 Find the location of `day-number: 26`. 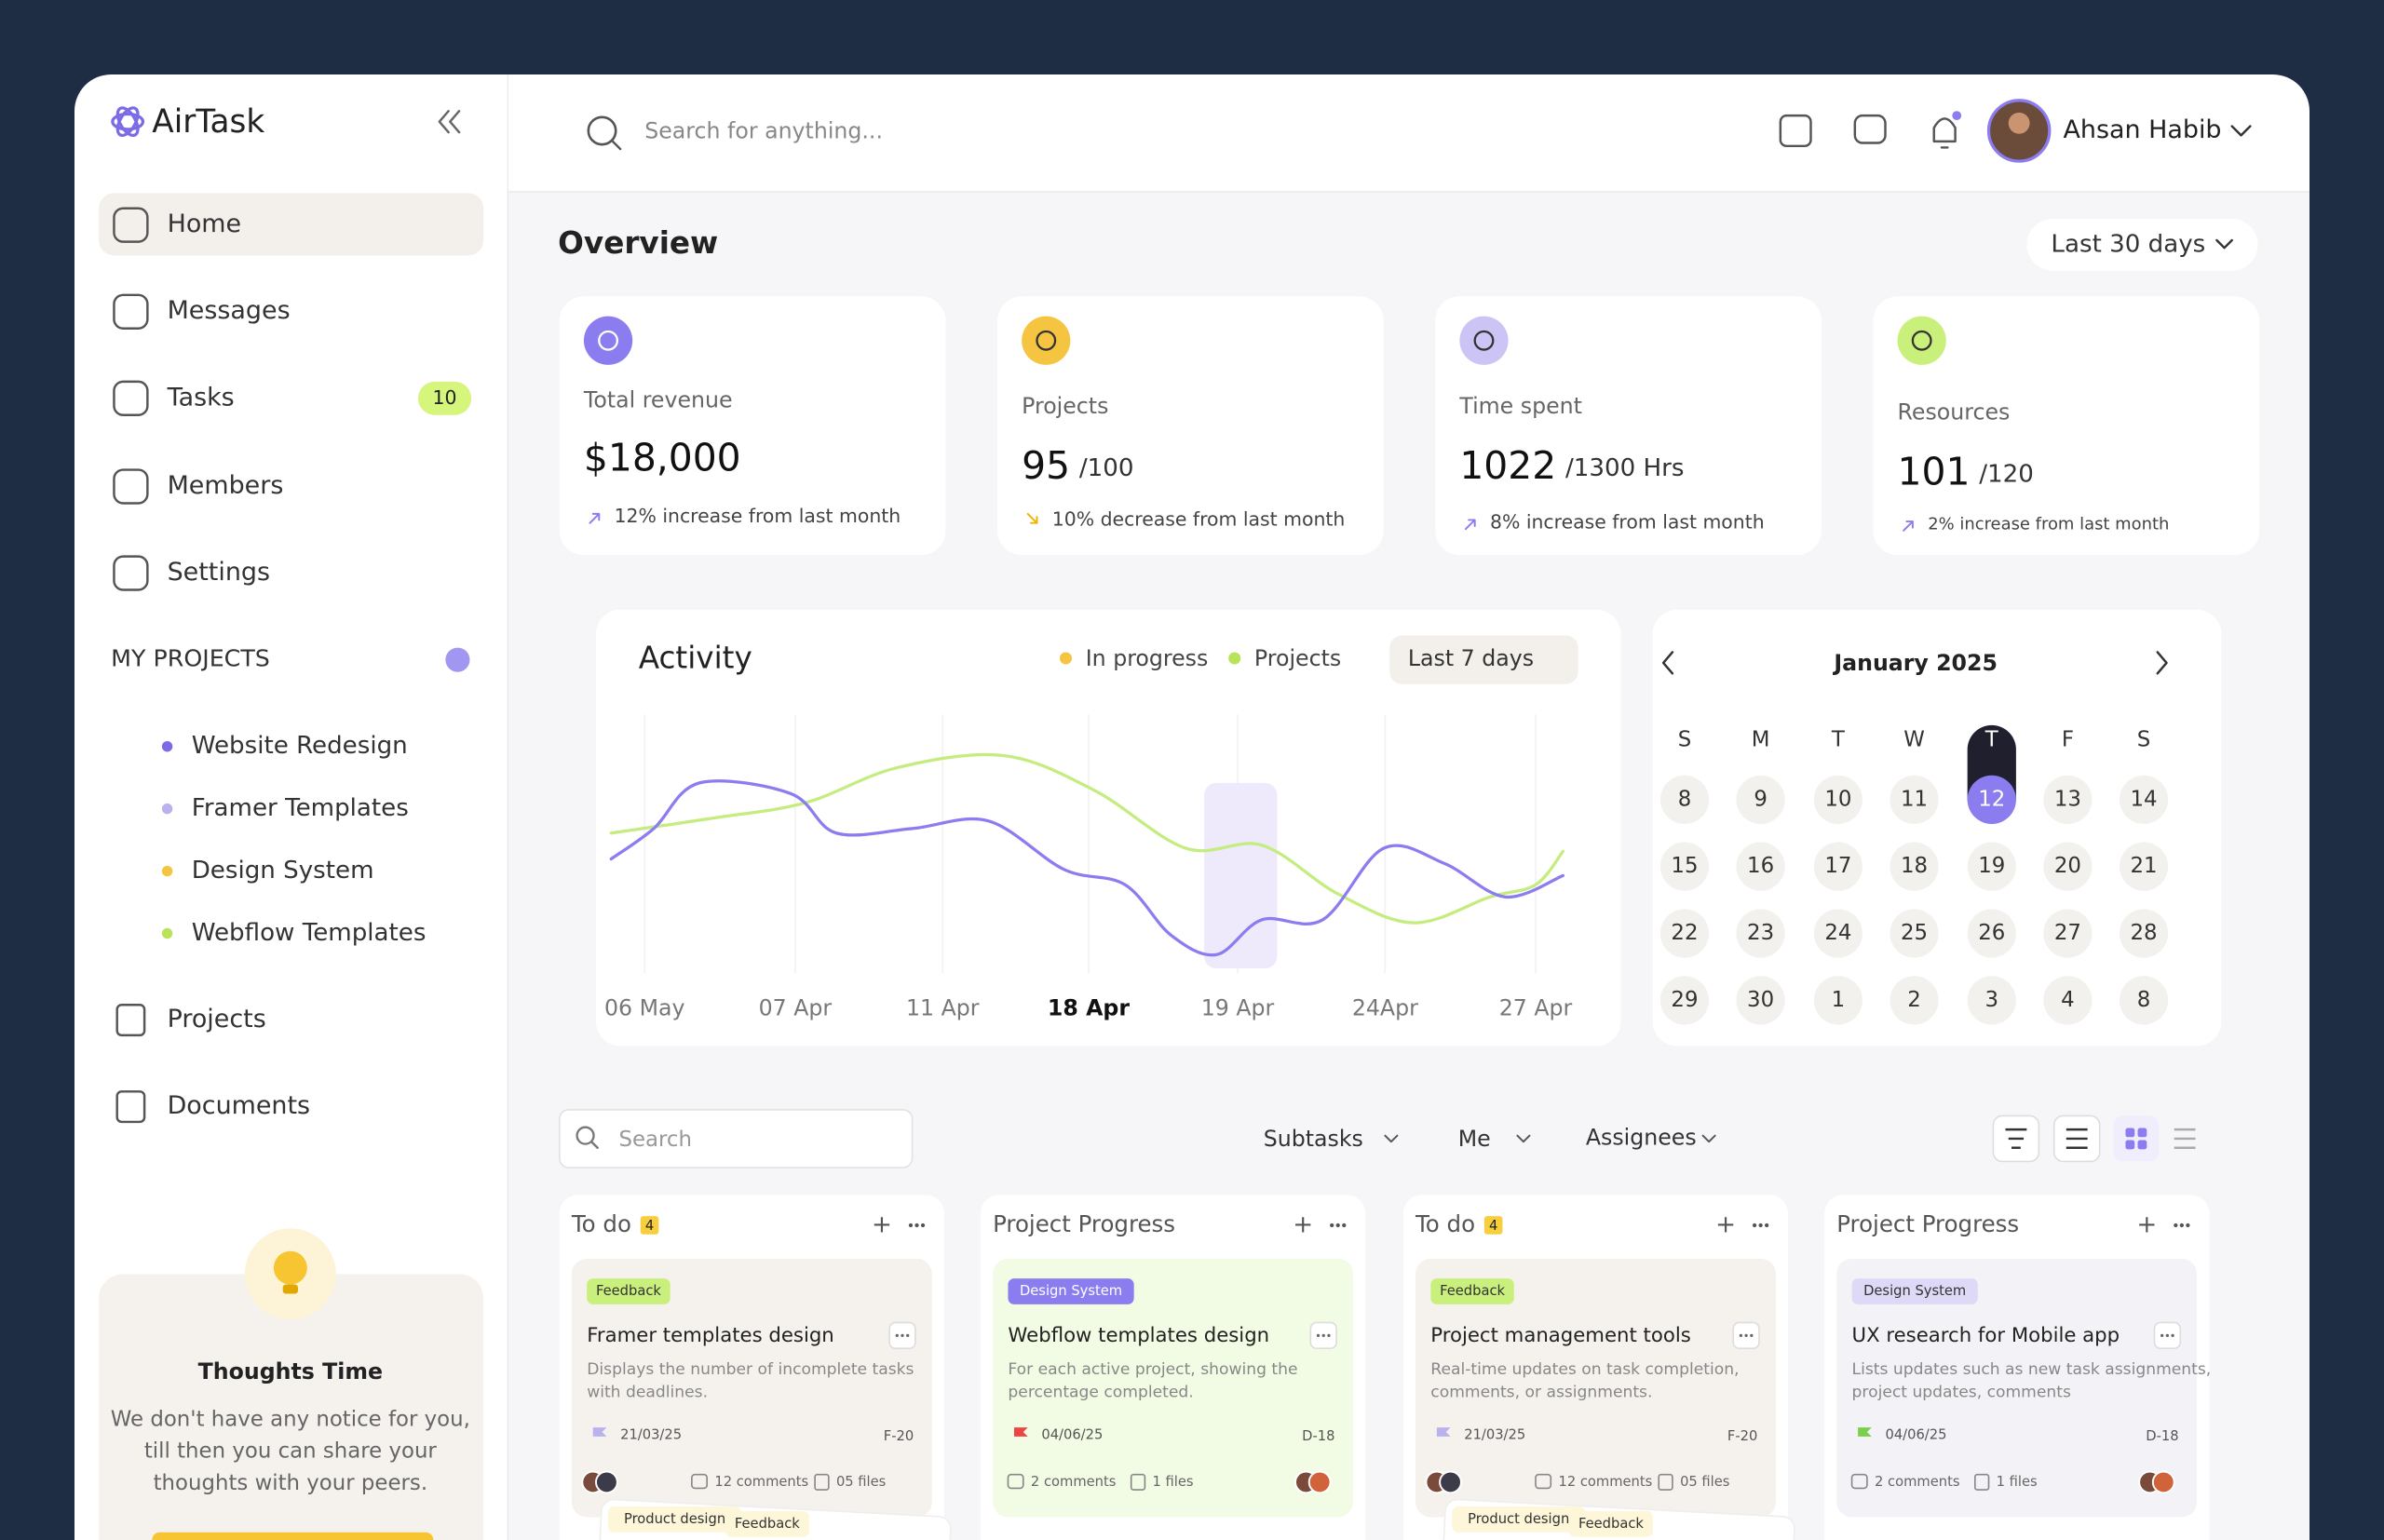

day-number: 26 is located at coordinates (1991, 933).